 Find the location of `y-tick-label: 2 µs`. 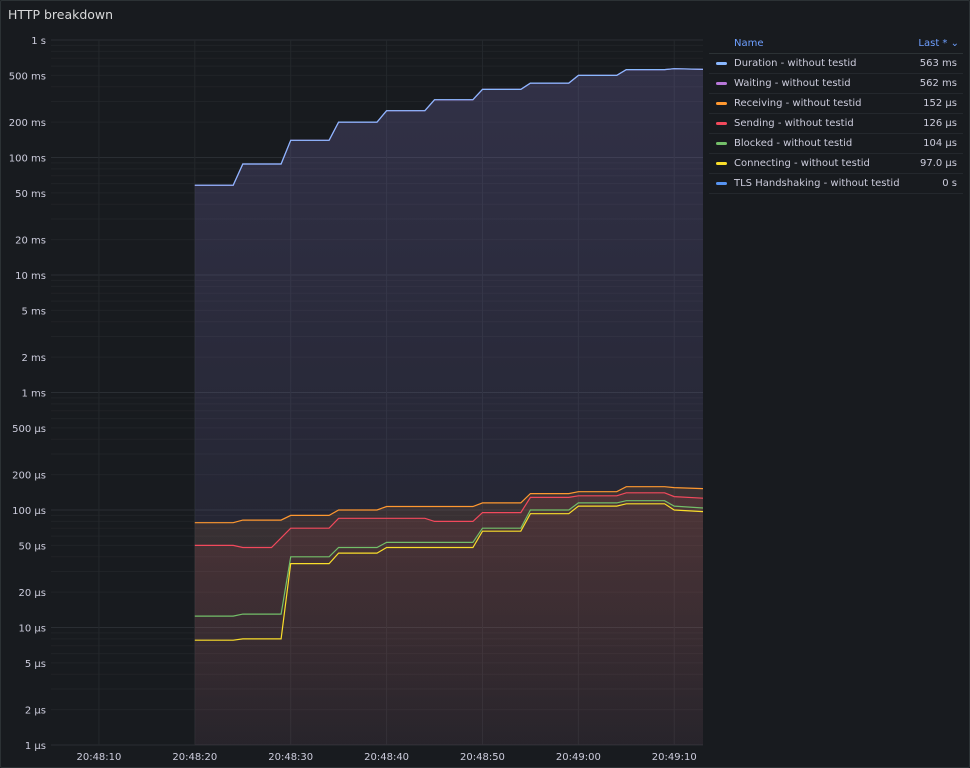

y-tick-label: 2 µs is located at coordinates (35, 711).